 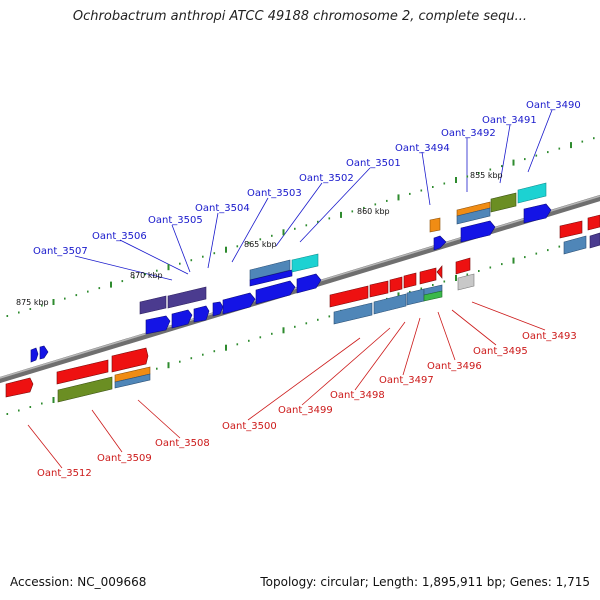 What do you see at coordinates (64, 473) in the screenshot?
I see `gene-label-bottom: Oant_3512` at bounding box center [64, 473].